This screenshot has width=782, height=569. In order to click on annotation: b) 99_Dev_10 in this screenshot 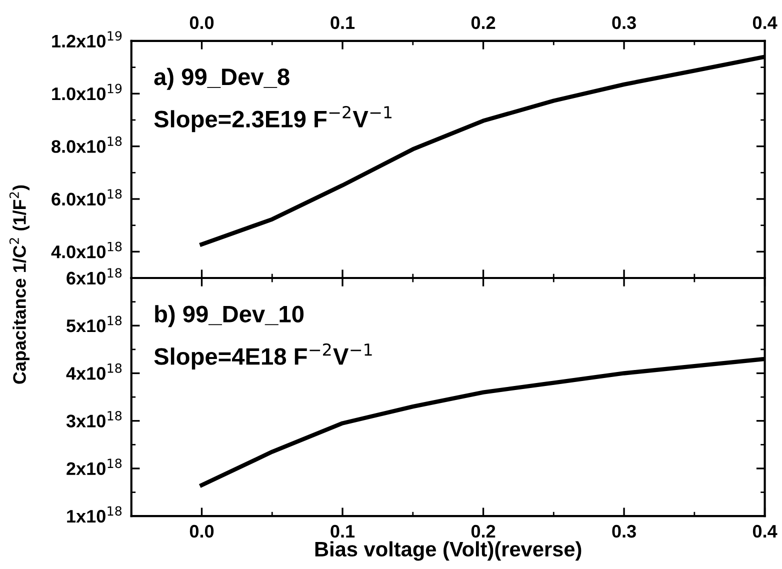, I will do `click(229, 316)`.